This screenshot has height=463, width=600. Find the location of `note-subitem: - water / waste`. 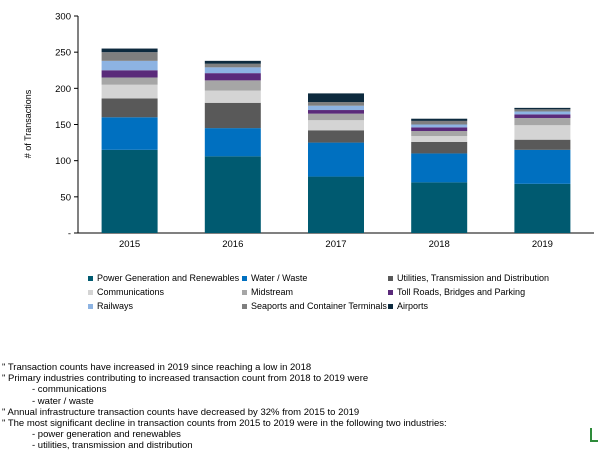

note-subitem: - water / waste is located at coordinates (63, 401).